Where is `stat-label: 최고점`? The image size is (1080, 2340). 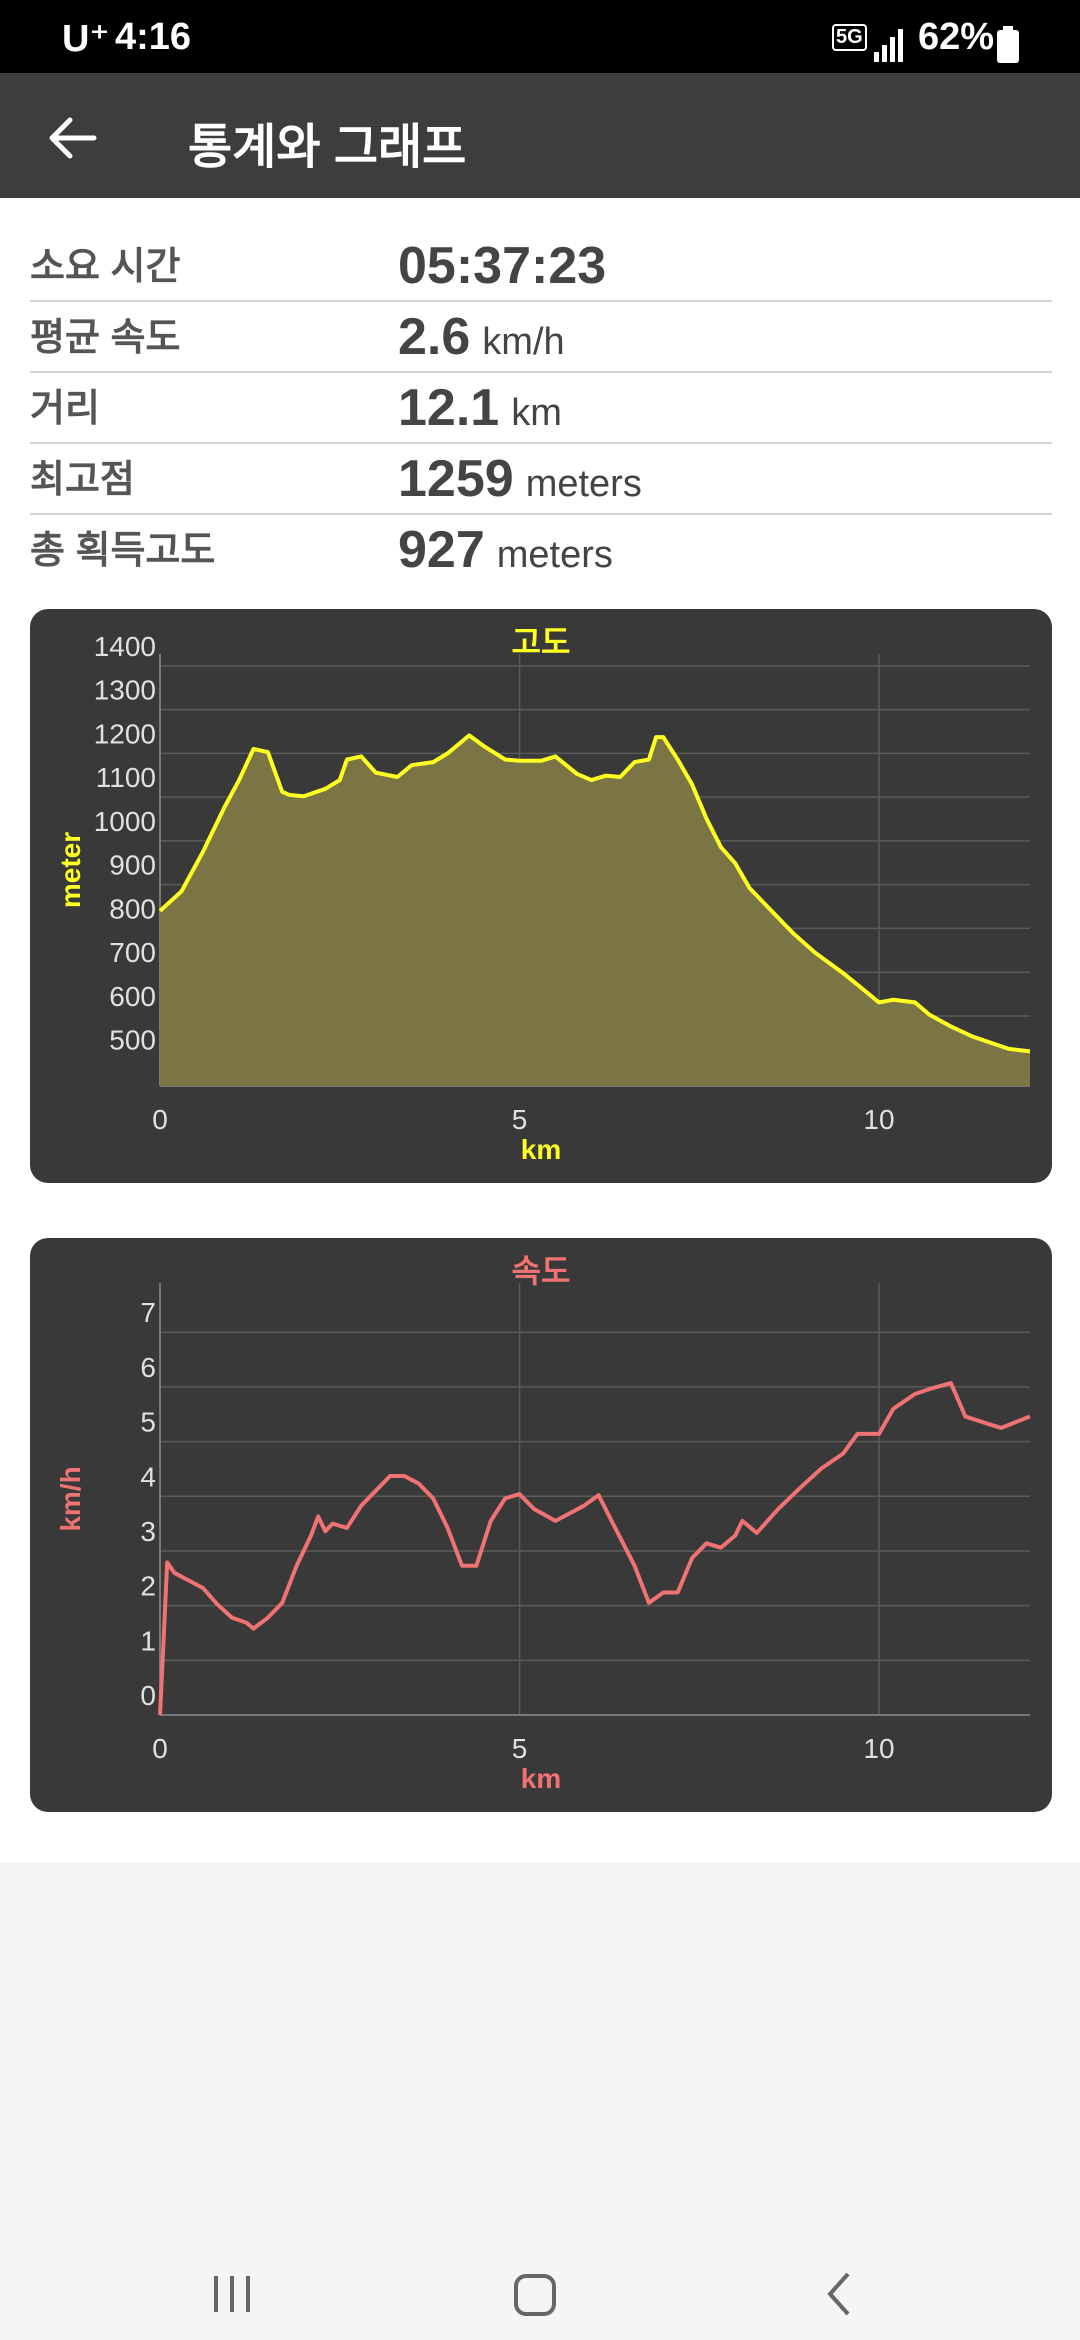 stat-label: 최고점 is located at coordinates (82, 480).